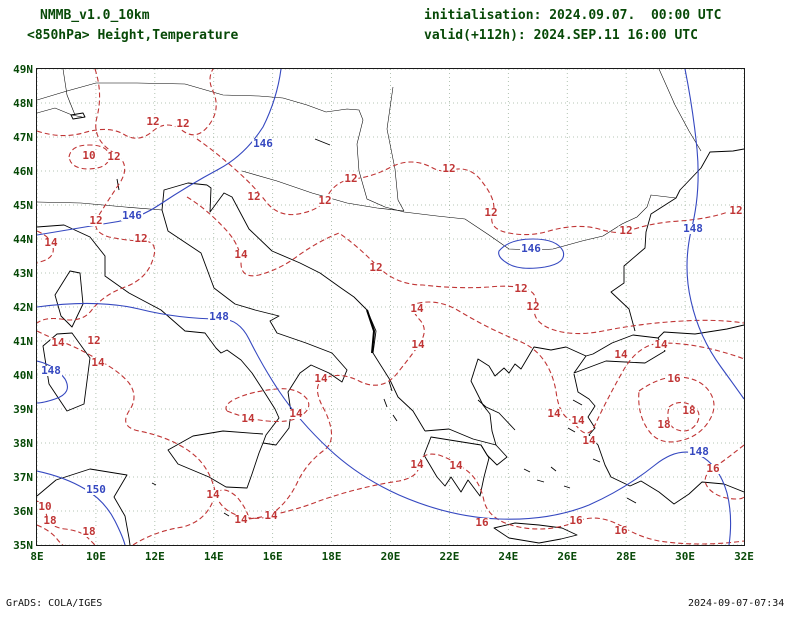  I want to click on coastline-gulf-corinth, so click(466, 447).